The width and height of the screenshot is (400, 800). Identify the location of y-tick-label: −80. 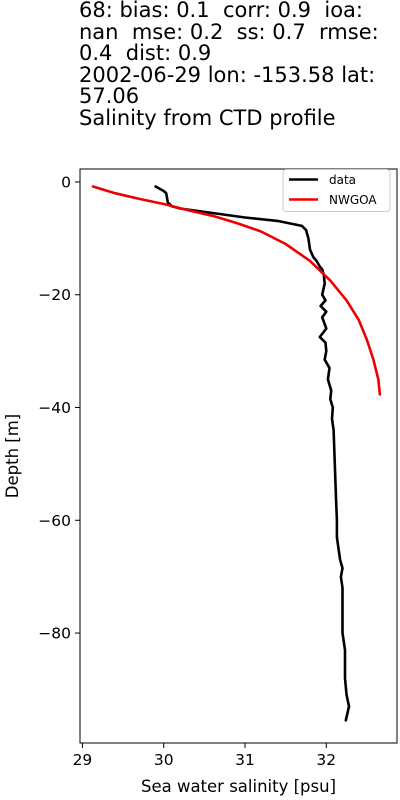
(54, 634).